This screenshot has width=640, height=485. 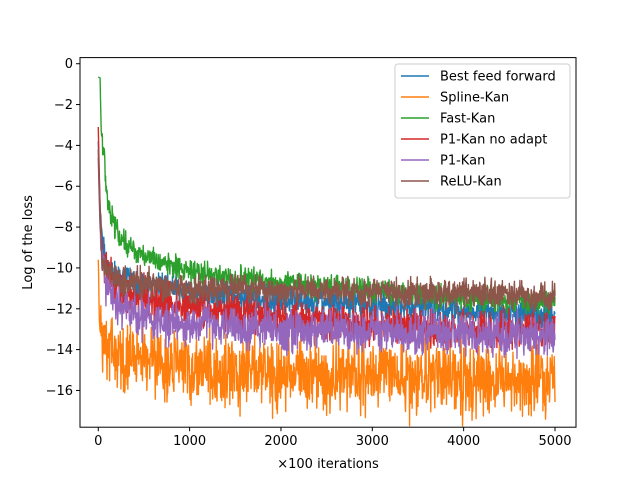 I want to click on x-axis-label: ×100 iterations, so click(x=328, y=464).